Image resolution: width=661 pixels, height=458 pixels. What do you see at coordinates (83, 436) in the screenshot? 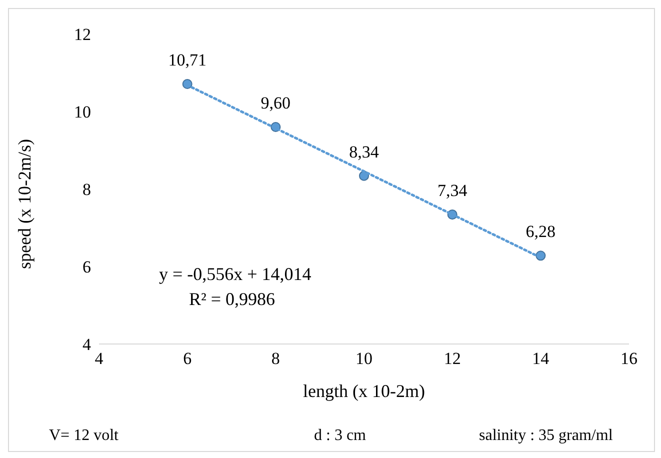
I see `text: V= 12 volt` at bounding box center [83, 436].